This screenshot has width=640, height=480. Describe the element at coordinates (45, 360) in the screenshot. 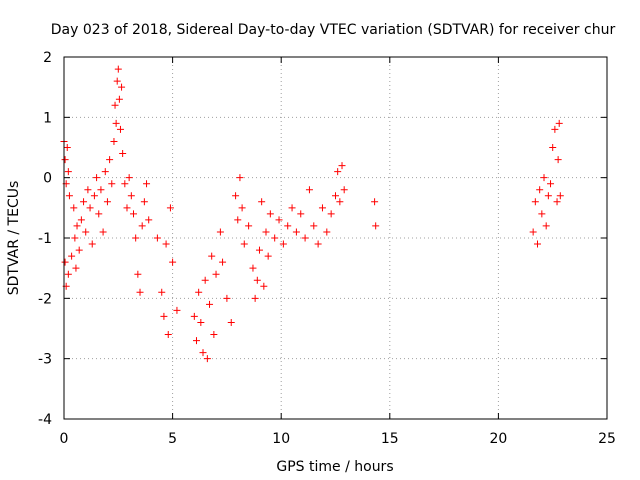

I see `y-tick-label: -3` at that location.